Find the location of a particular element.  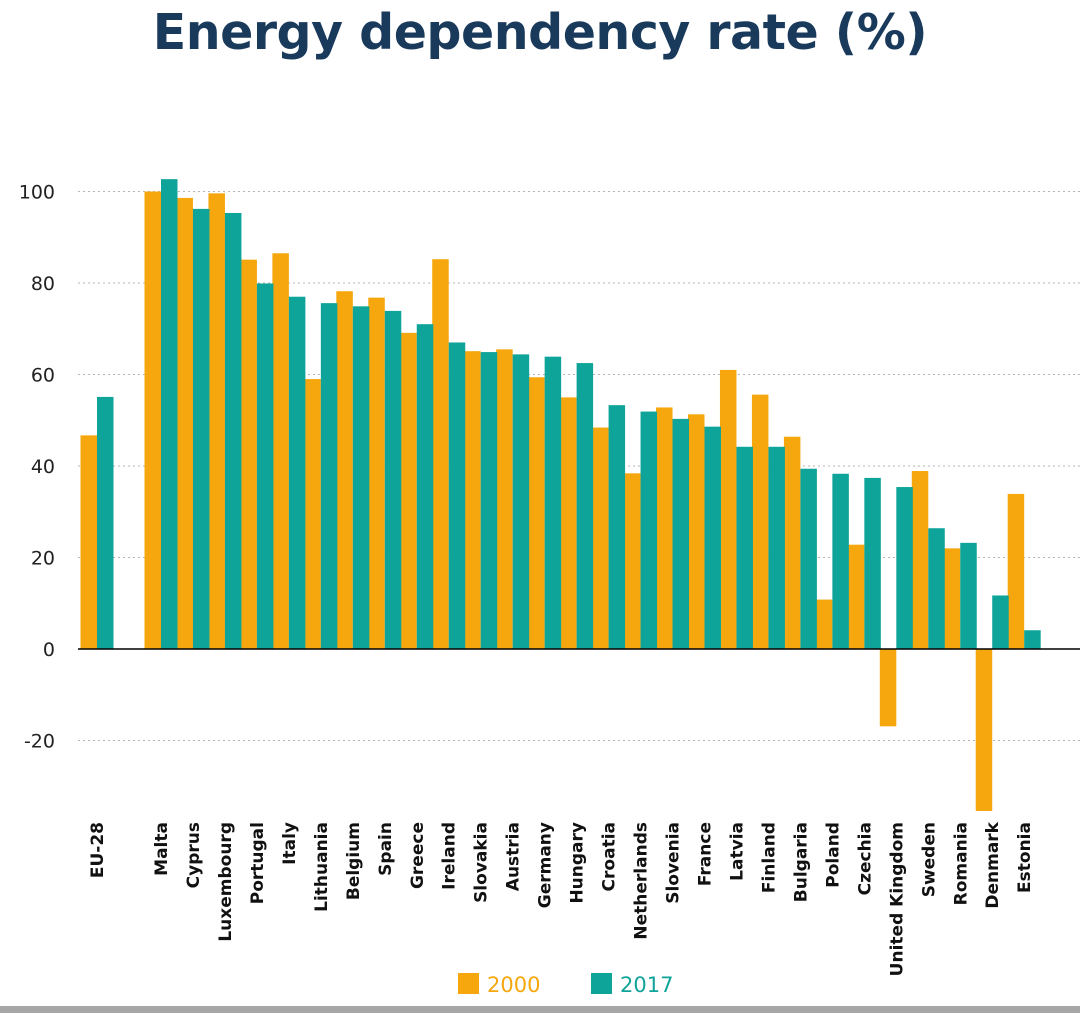

legend-label-2000: 2000 is located at coordinates (513, 985).